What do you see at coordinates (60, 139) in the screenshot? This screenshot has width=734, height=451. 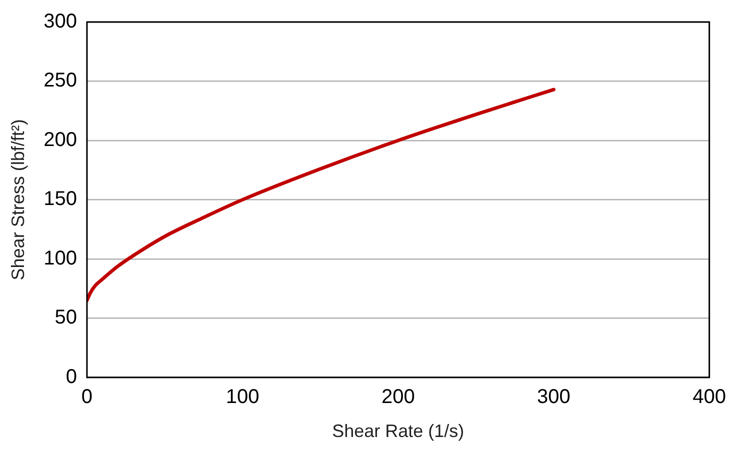 I see `y-tick-label: 200` at bounding box center [60, 139].